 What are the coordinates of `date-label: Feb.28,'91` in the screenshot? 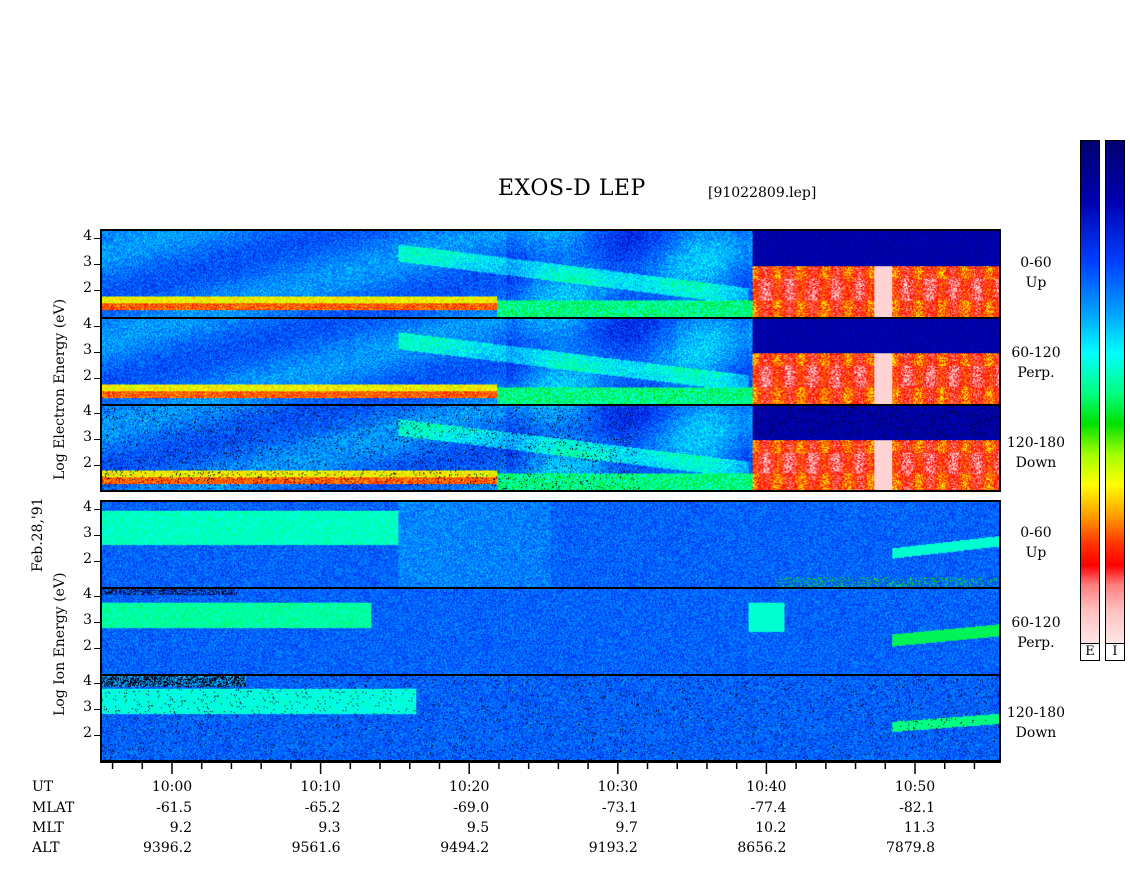 It's located at (38, 534).